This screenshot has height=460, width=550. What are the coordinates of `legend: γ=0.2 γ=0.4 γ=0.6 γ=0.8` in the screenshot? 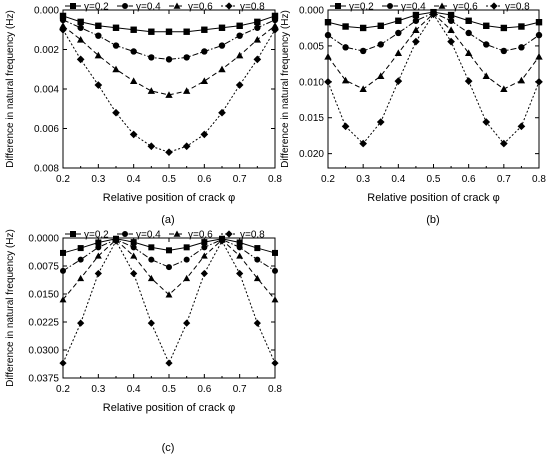 It's located at (165, 7).